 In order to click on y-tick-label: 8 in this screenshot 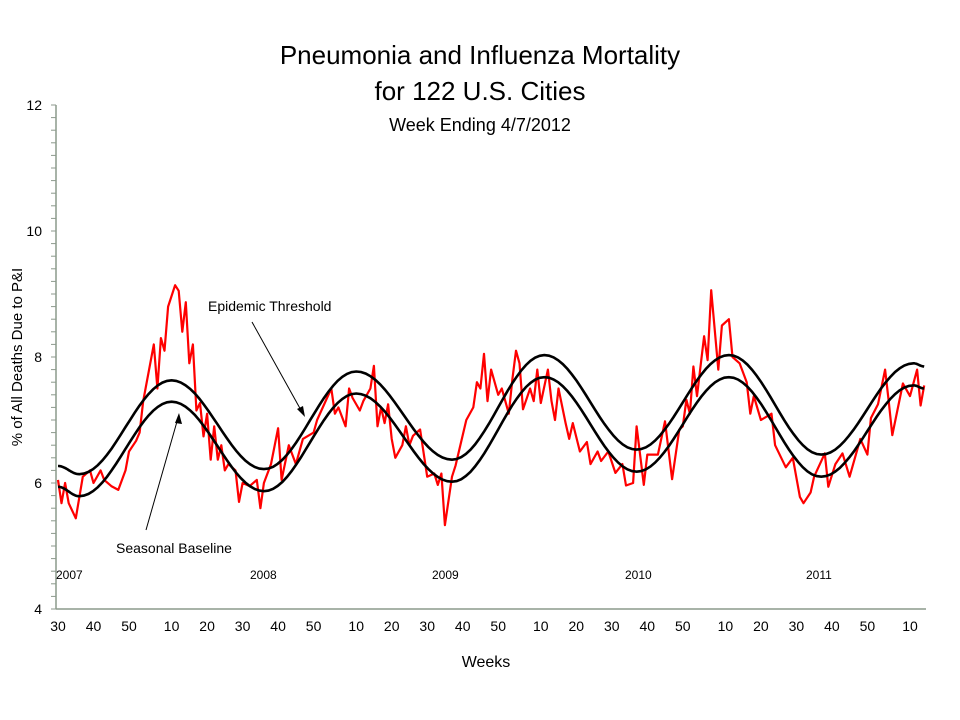, I will do `click(38, 357)`.